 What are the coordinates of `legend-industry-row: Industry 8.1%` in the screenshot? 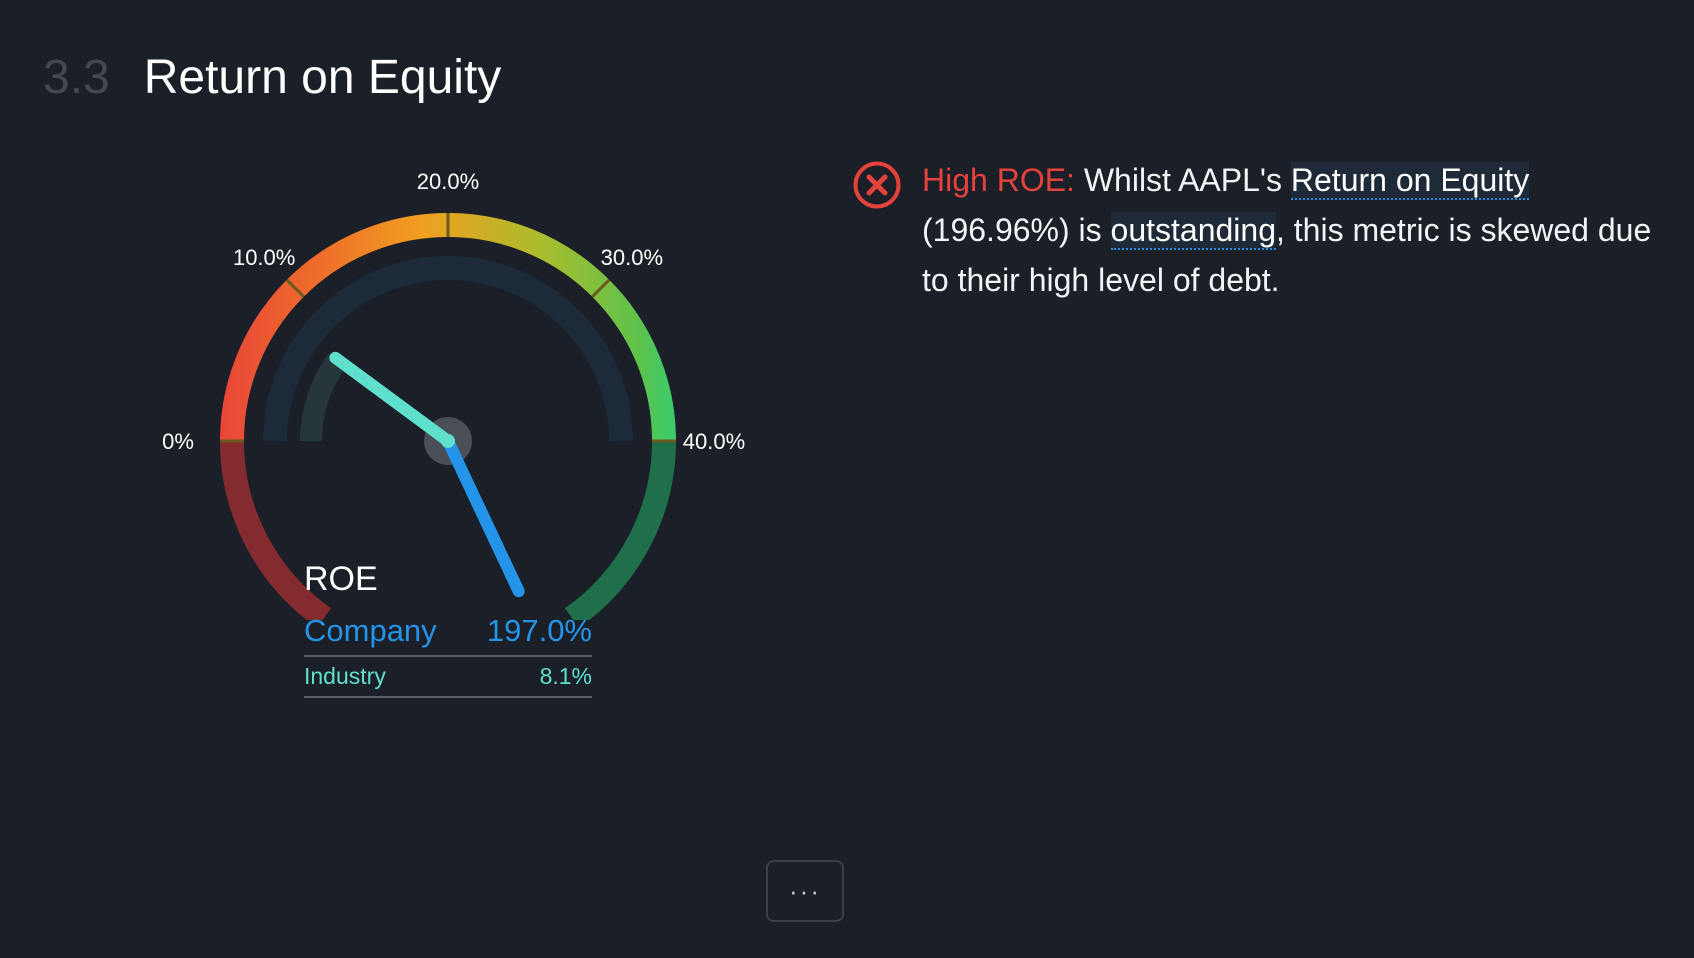 It's located at (448, 677).